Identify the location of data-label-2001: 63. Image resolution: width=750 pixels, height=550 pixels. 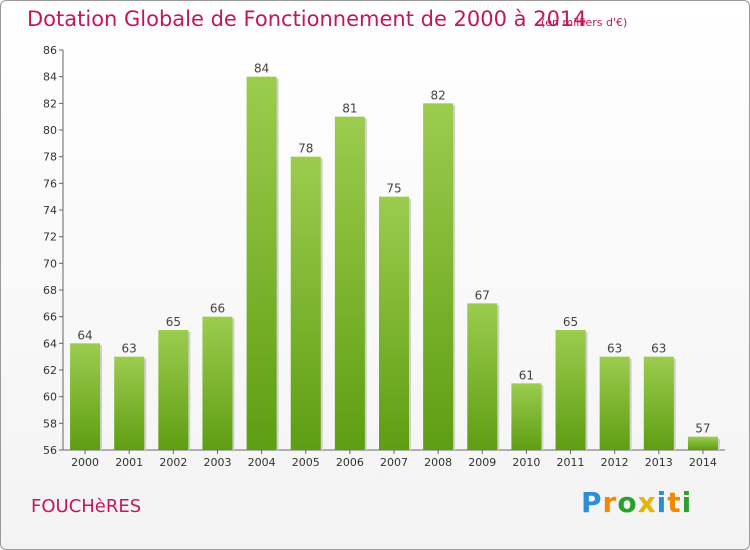
(129, 349).